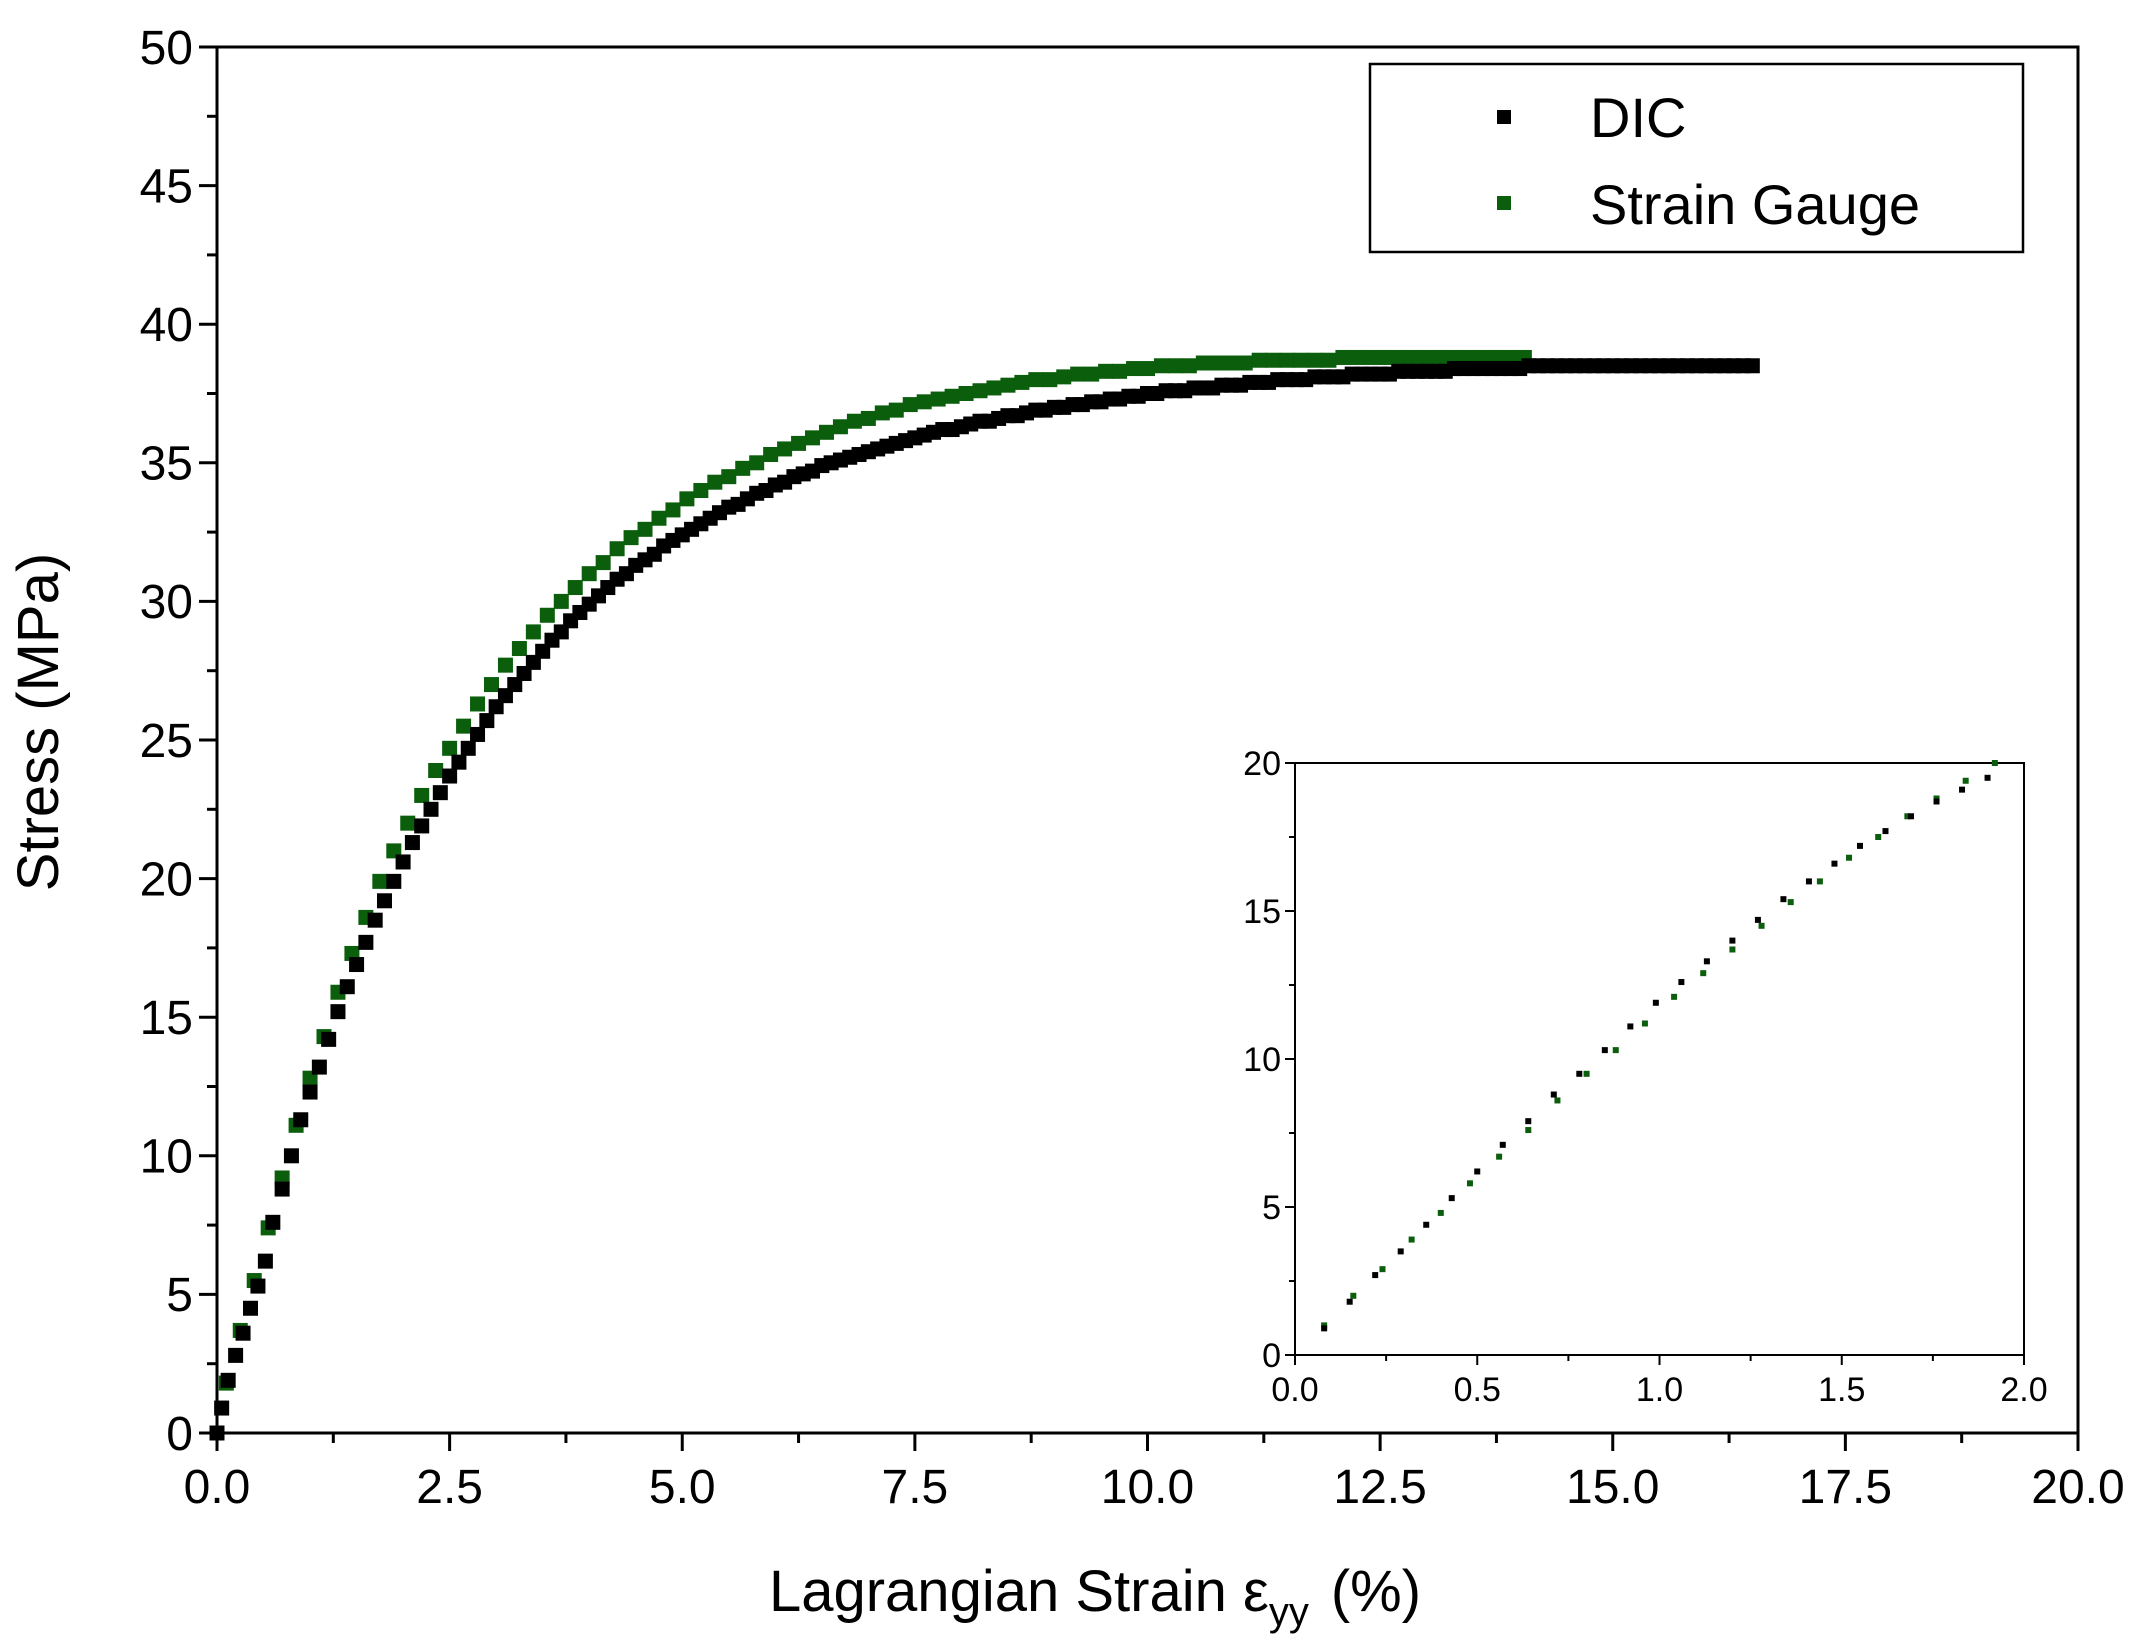 This screenshot has width=2141, height=1642. I want to click on main-y-tick-label: 15, so click(166, 1018).